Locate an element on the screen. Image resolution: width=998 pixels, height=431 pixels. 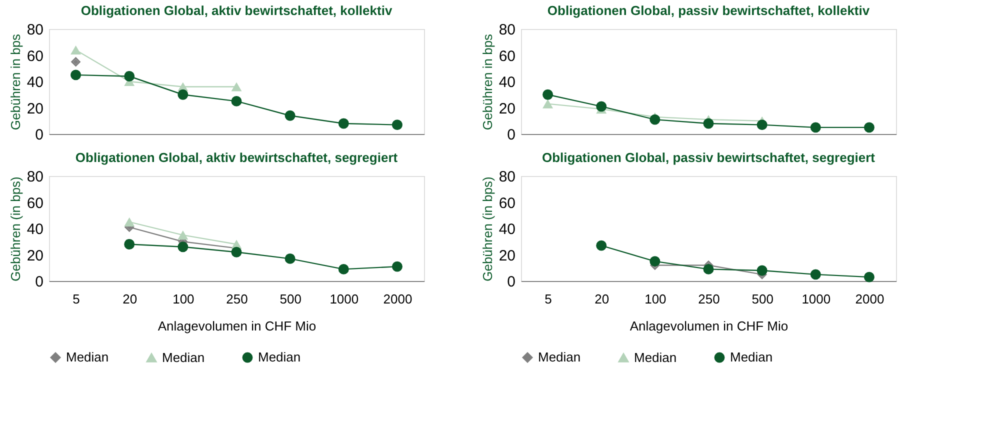
chart-title: Obligationen Global, passiv bewirtschaftet, segregiert is located at coordinates (709, 157).